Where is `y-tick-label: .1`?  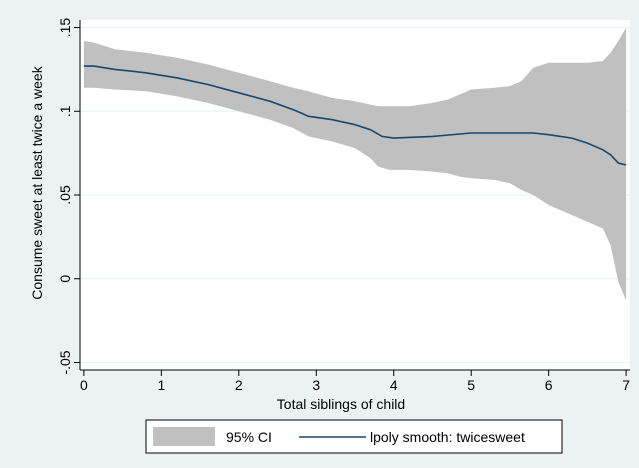
y-tick-label: .1 is located at coordinates (65, 111).